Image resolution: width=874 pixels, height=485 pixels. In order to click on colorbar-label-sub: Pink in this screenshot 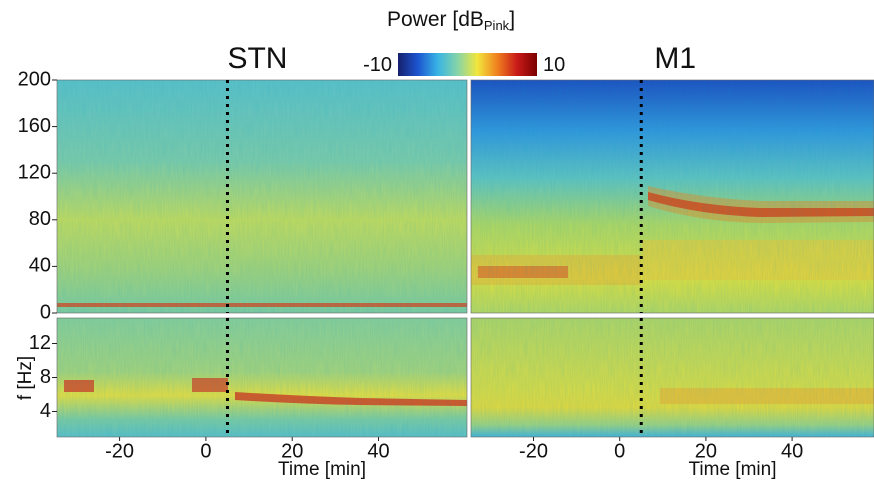, I will do `click(497, 25)`.